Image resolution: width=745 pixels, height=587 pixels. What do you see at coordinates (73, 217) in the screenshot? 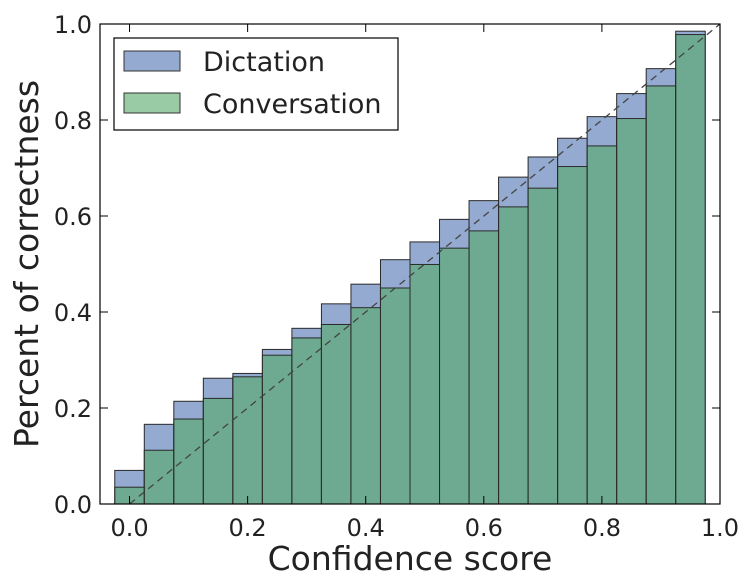
I see `y-tick-label-3: 0.6` at bounding box center [73, 217].